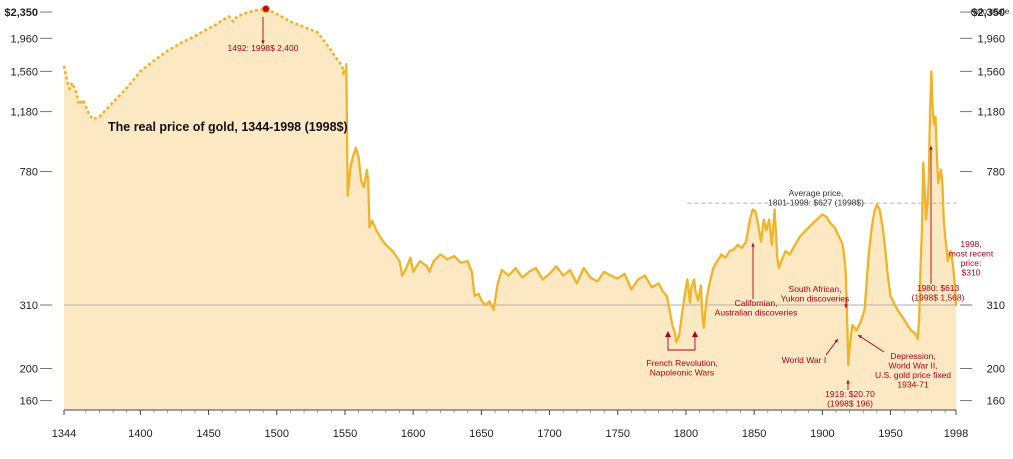  I want to click on annotation-text-line: 1934-71, so click(912, 385).